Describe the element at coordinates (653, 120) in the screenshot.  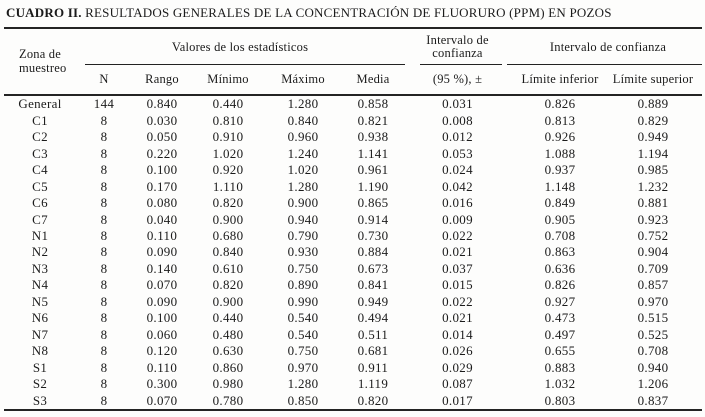
I see `value-cell: 0.829` at that location.